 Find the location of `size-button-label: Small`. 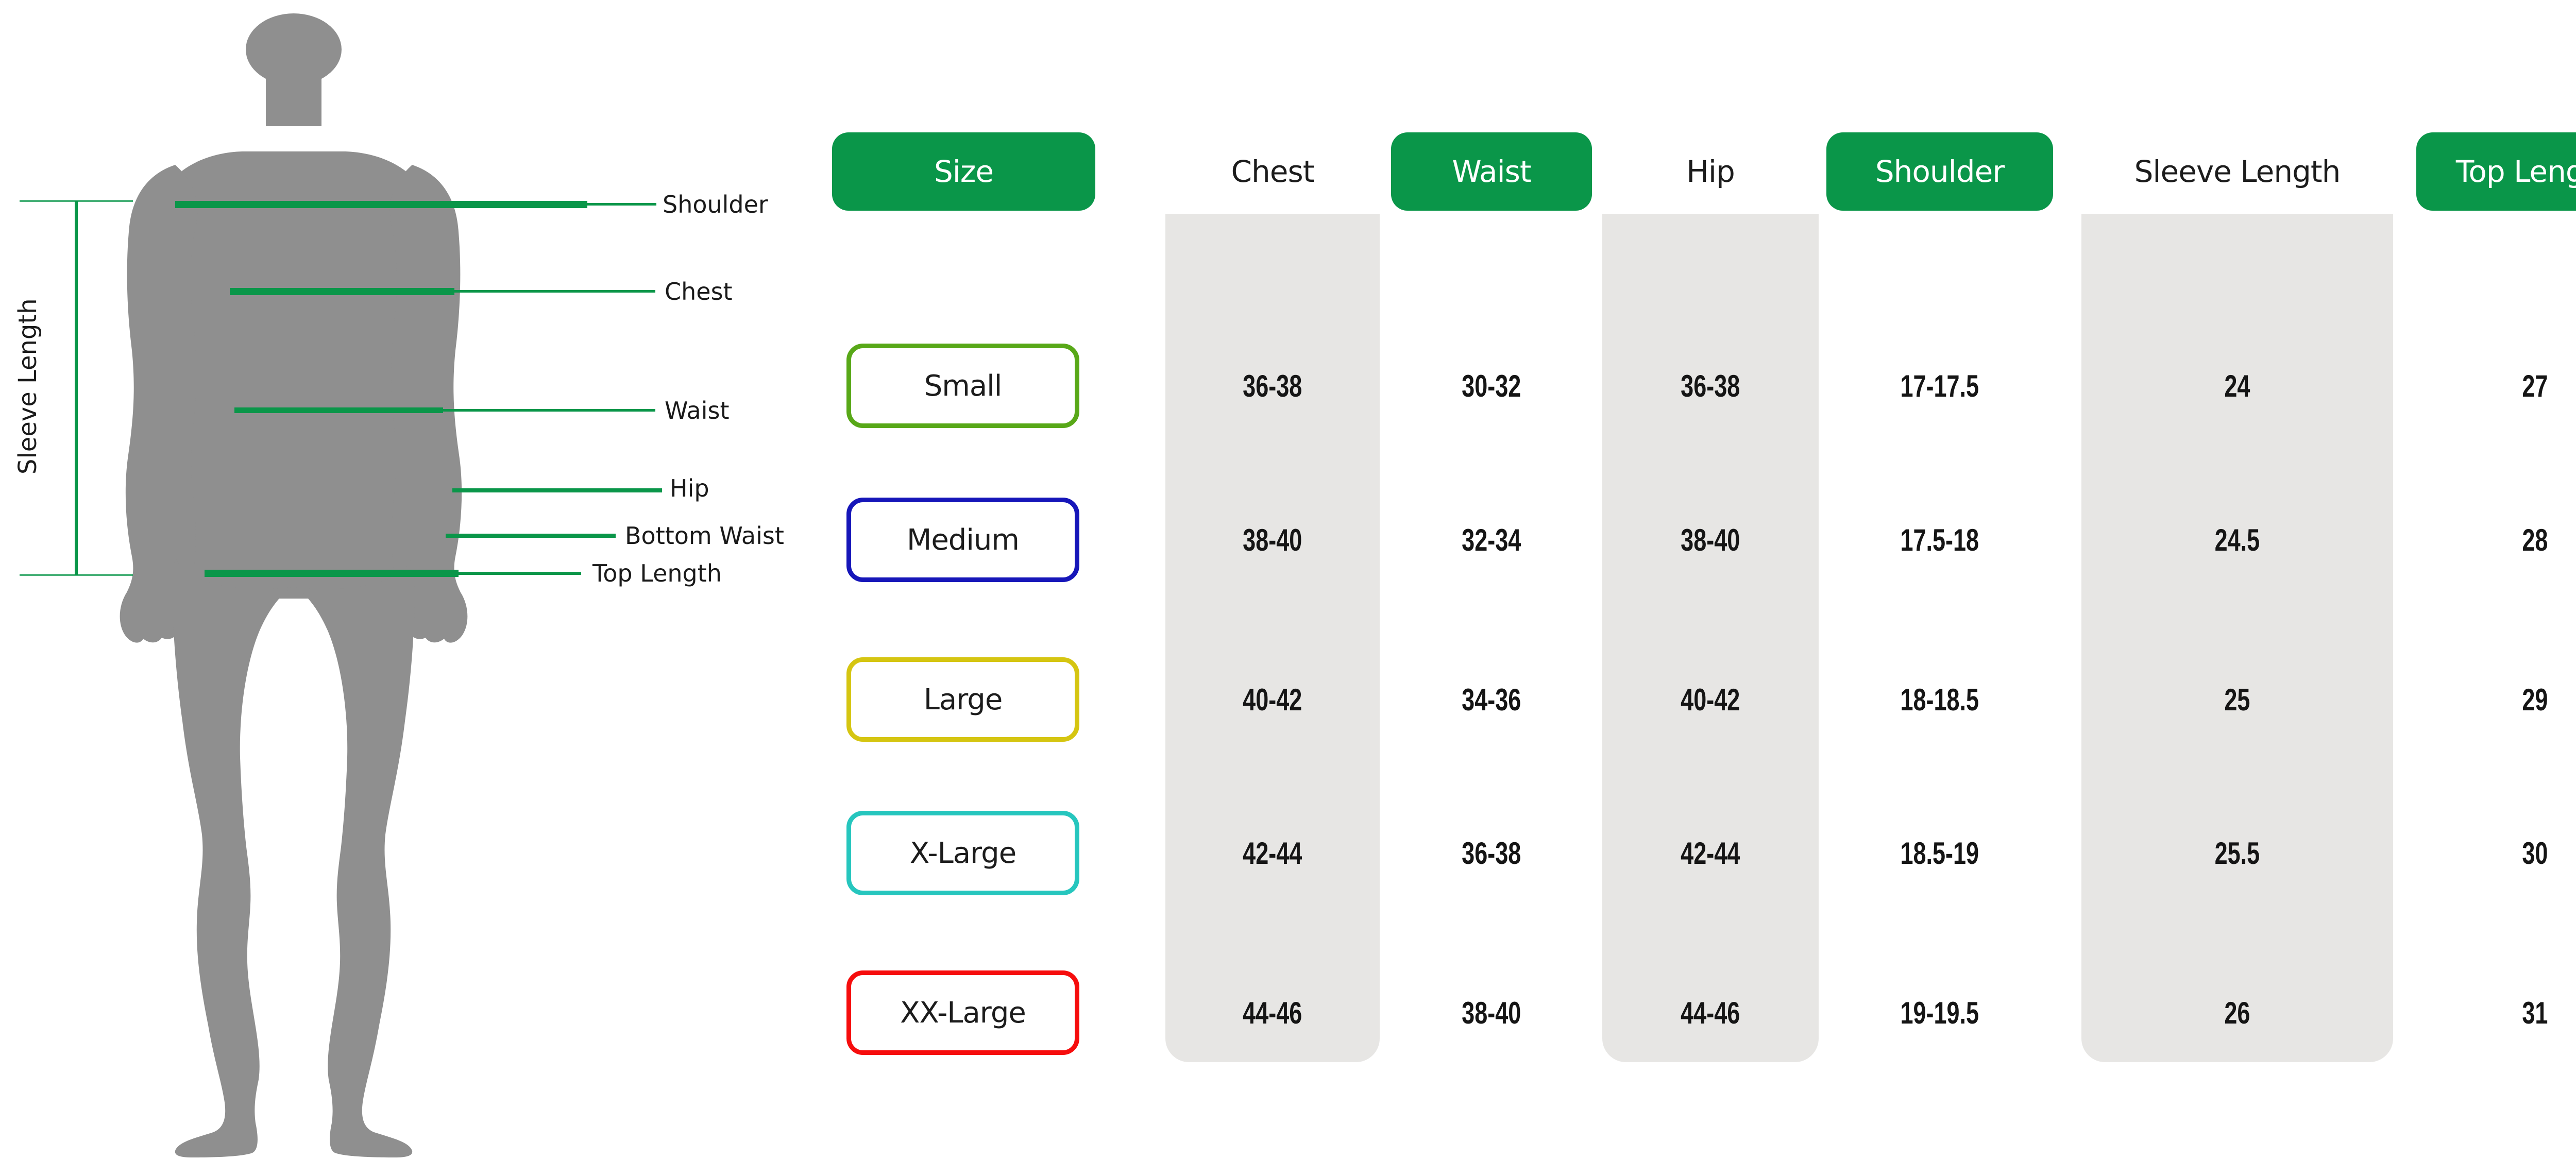

size-button-label: Small is located at coordinates (963, 386).